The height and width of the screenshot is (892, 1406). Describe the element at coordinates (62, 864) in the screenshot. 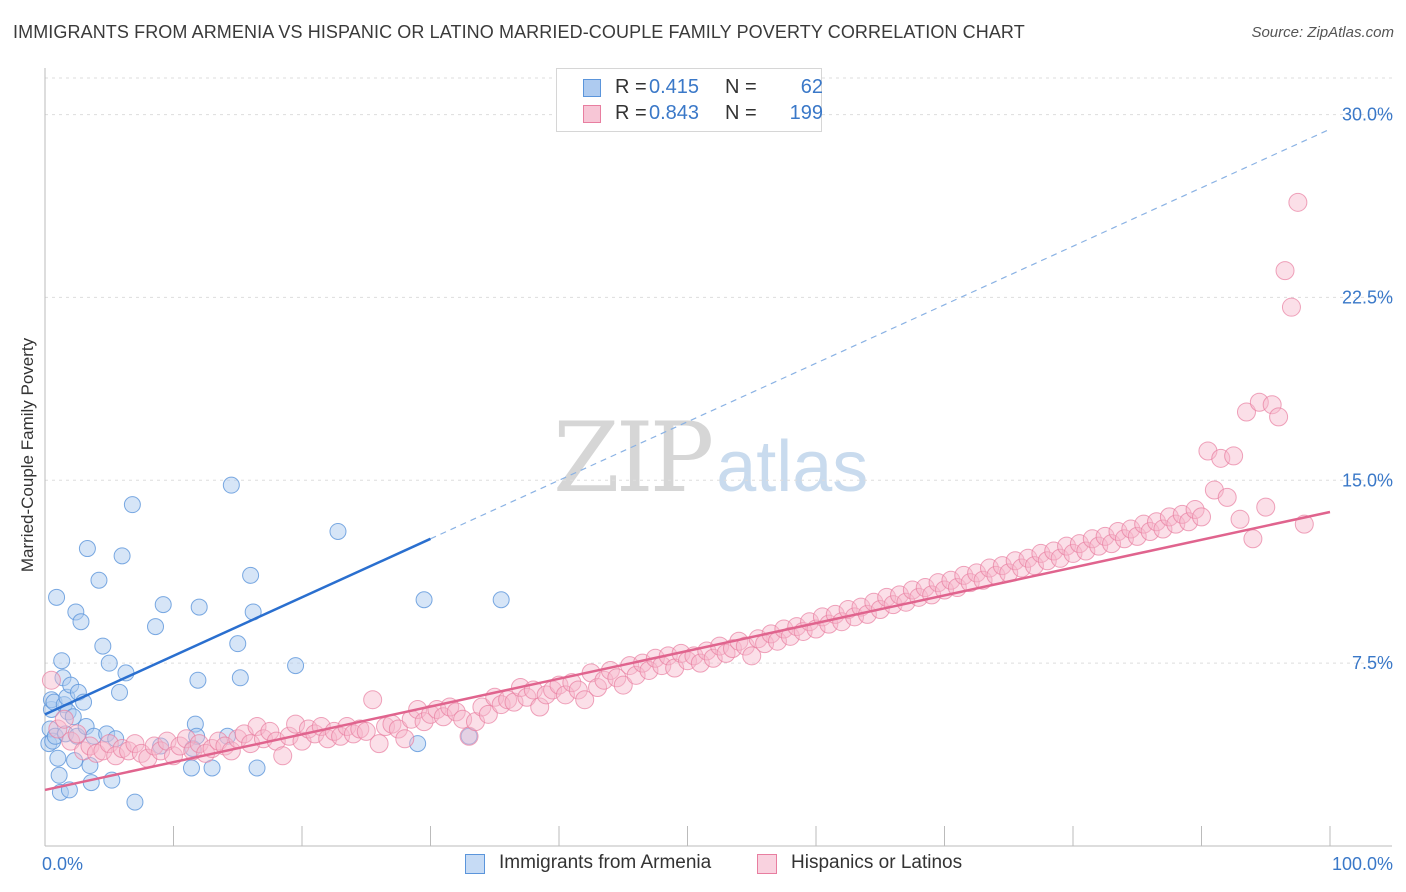

I see `x-tick-label: 0.0%` at that location.